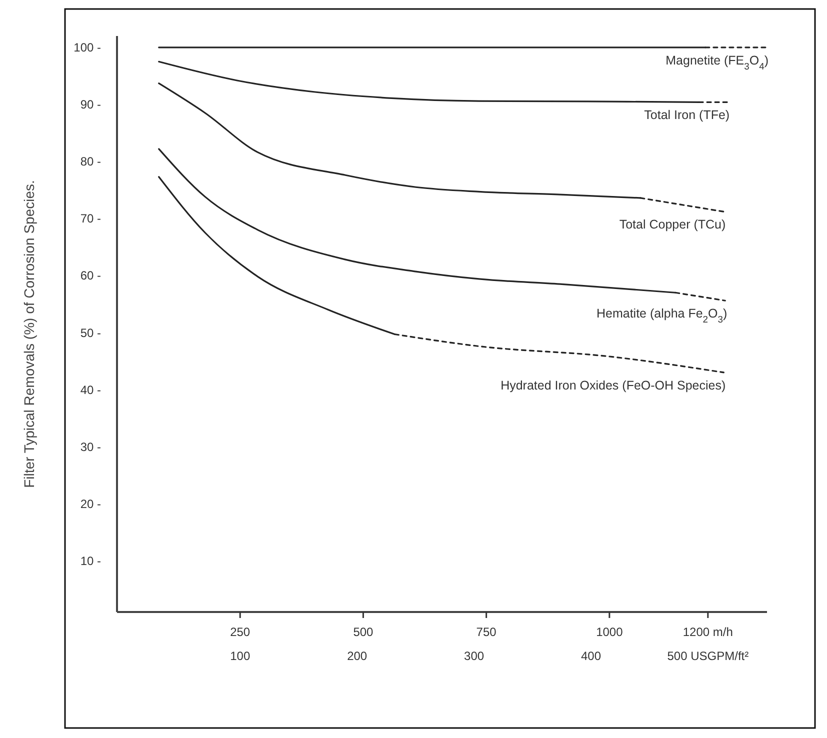 This screenshot has width=827, height=738. What do you see at coordinates (707, 632) in the screenshot?
I see `x-tick-label: 1200 m/h` at bounding box center [707, 632].